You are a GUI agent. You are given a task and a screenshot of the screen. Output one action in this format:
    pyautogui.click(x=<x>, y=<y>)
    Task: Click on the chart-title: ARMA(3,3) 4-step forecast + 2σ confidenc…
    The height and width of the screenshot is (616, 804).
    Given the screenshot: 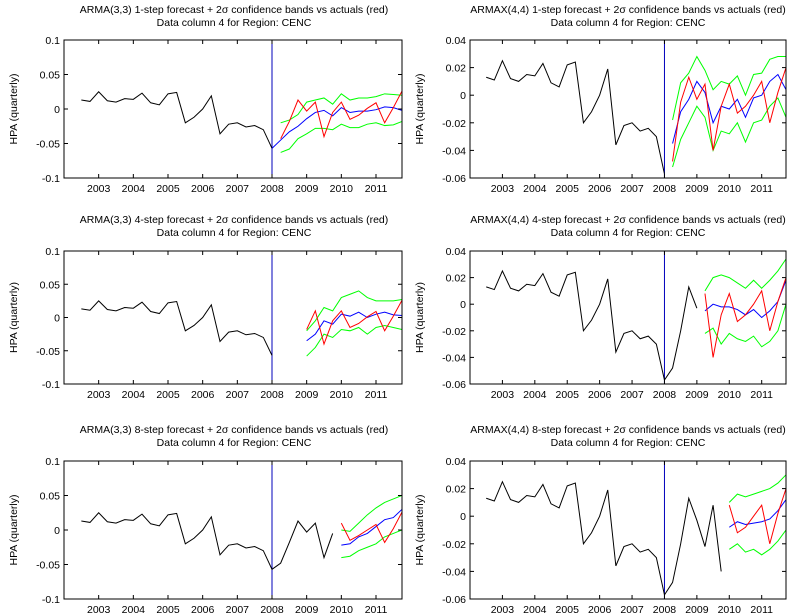 What is the action you would take?
    pyautogui.click(x=234, y=220)
    